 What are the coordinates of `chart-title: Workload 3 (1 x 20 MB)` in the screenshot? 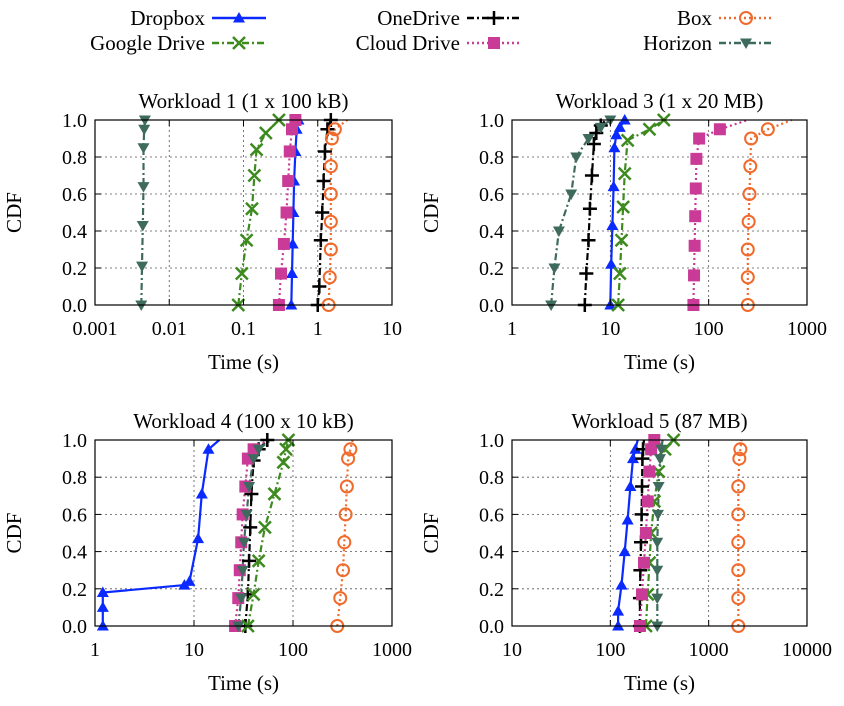 It's located at (660, 101).